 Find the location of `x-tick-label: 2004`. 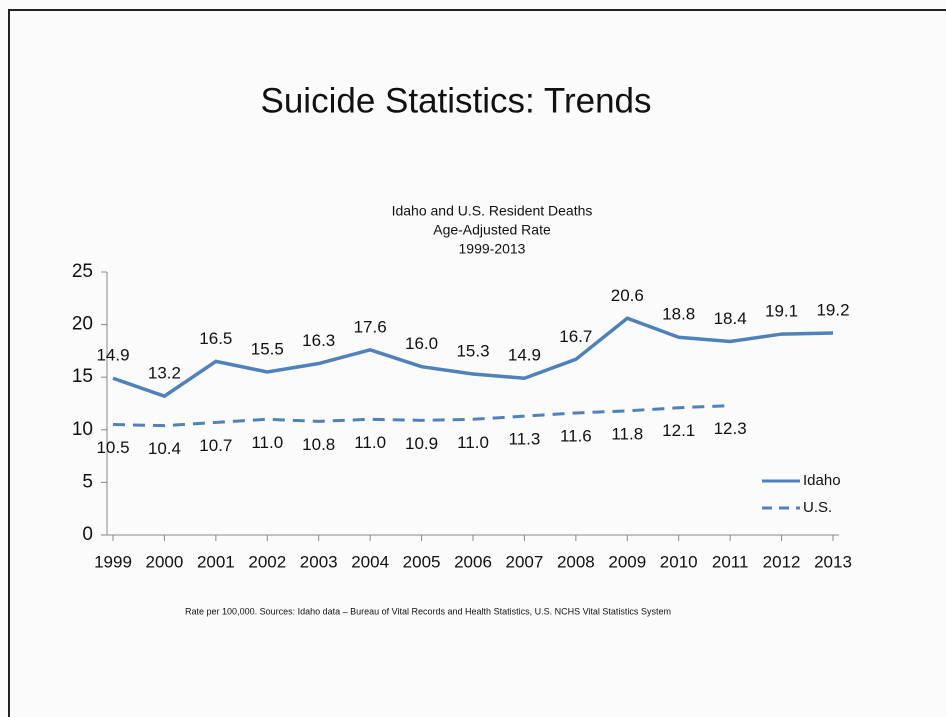

x-tick-label: 2004 is located at coordinates (370, 561).